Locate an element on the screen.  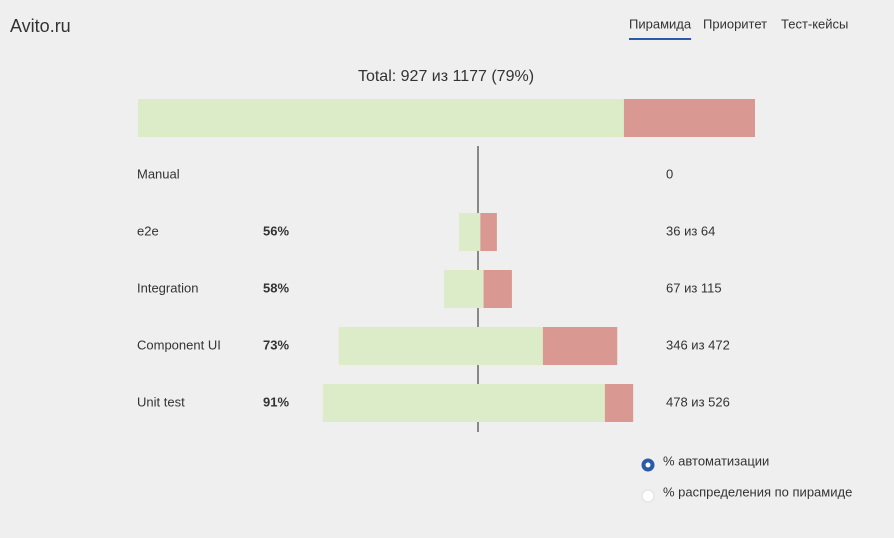
total-manual-bar is located at coordinates (689, 118).